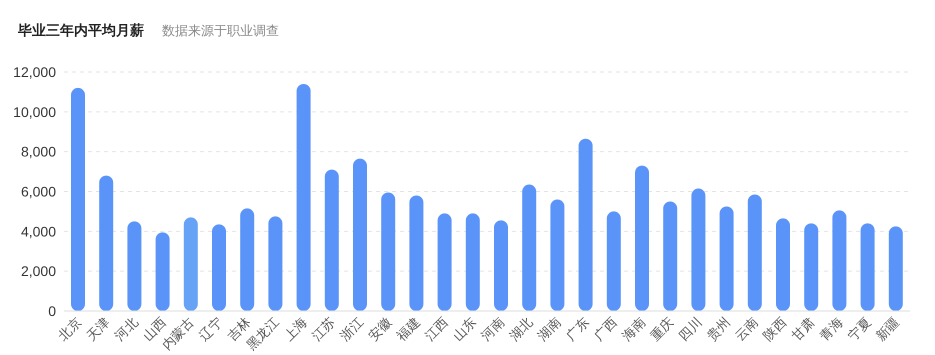  I want to click on x-tick-label: 河北, so click(126, 329).